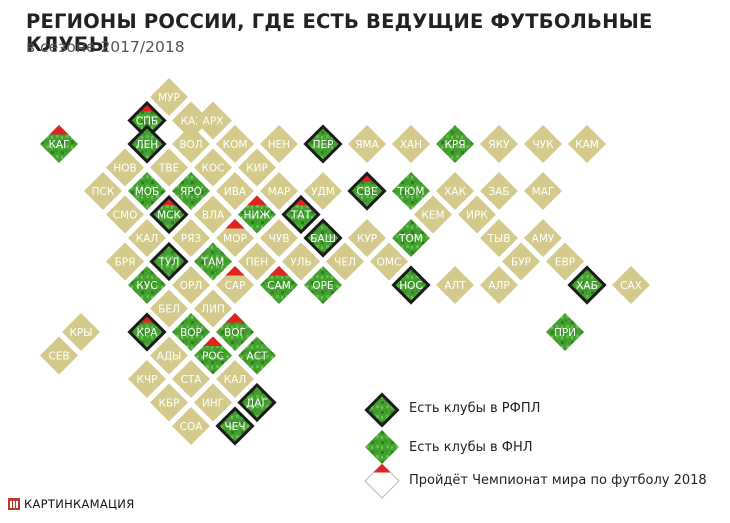 Image resolution: width=730 pixels, height=523 pixels. What do you see at coordinates (103, 192) in the screenshot?
I see `region-label: ПСК` at bounding box center [103, 192].